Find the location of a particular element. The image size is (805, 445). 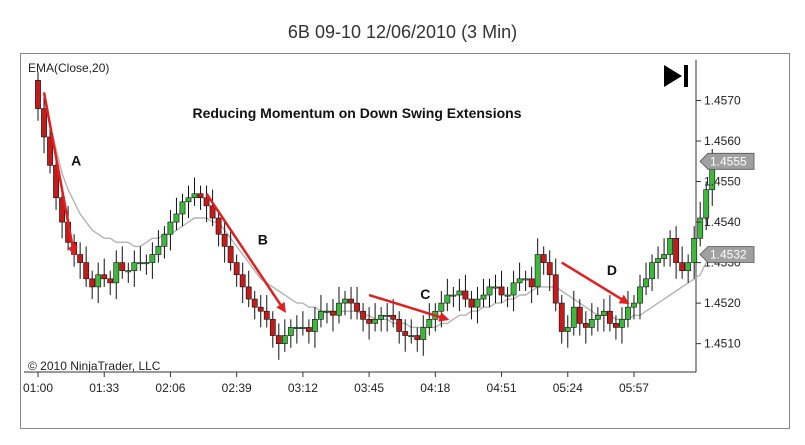

y-tick-label: 1.4510 is located at coordinates (722, 344).